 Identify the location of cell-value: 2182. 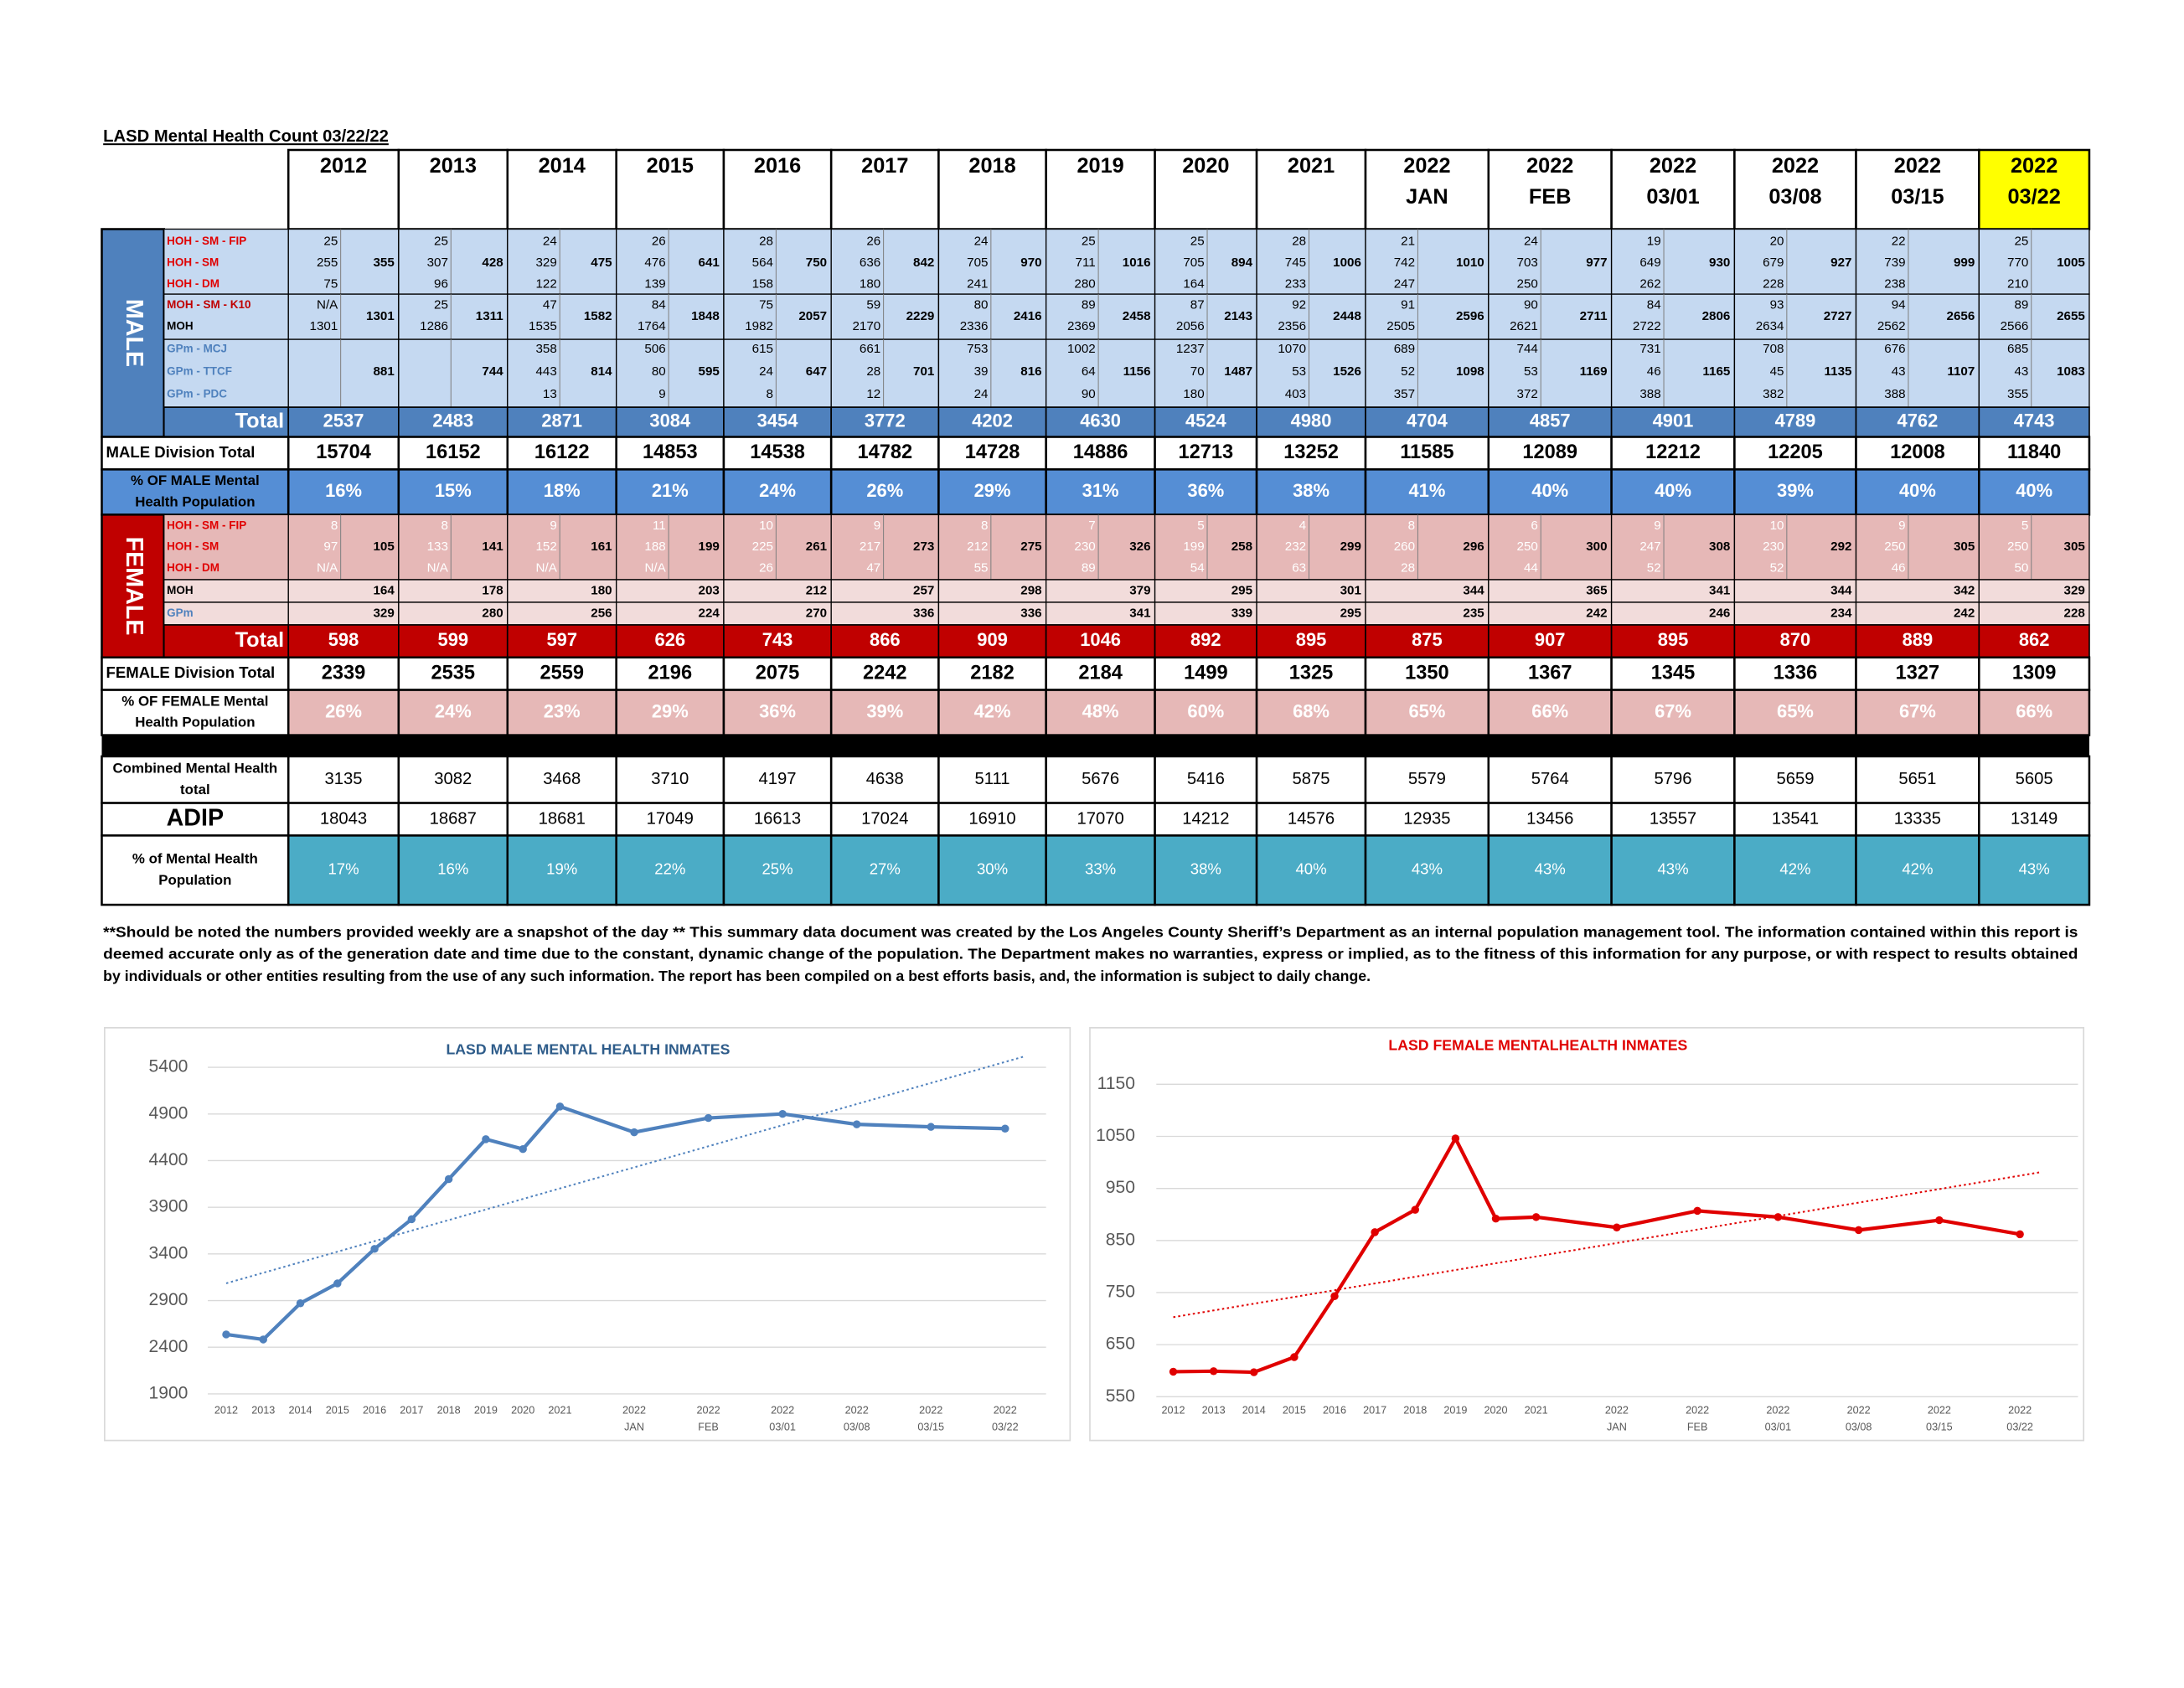
(993, 673).